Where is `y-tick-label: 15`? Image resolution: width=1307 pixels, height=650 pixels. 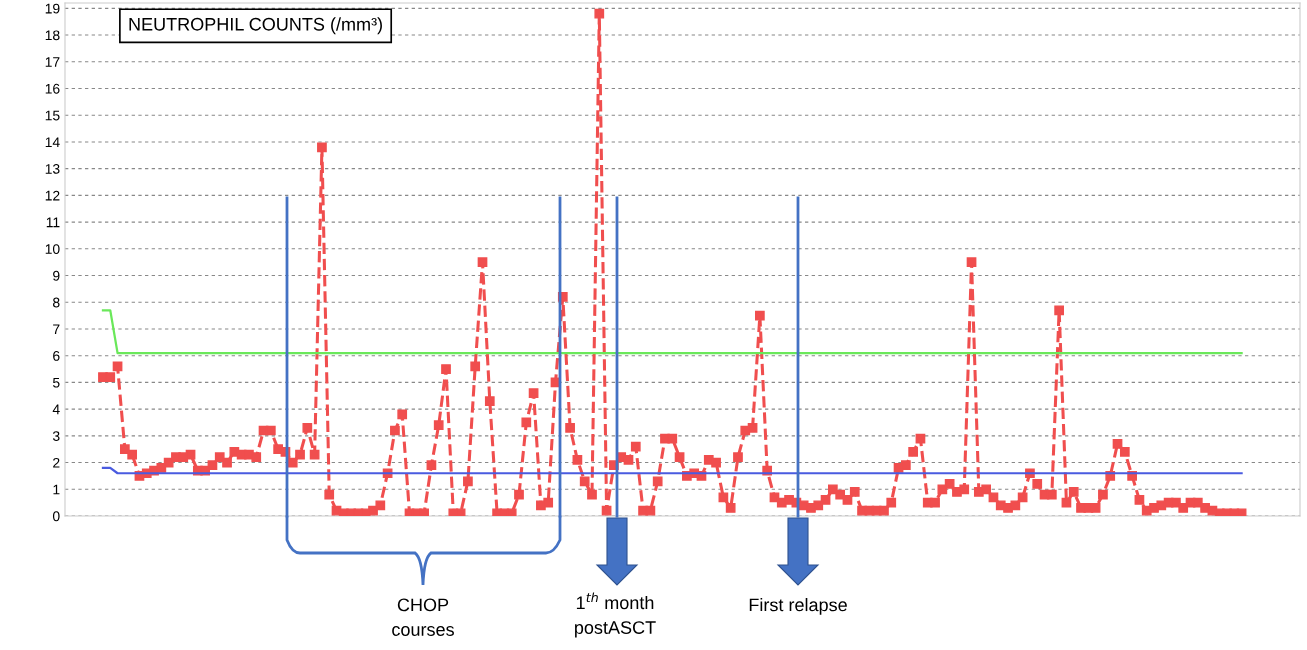 y-tick-label: 15 is located at coordinates (52, 115).